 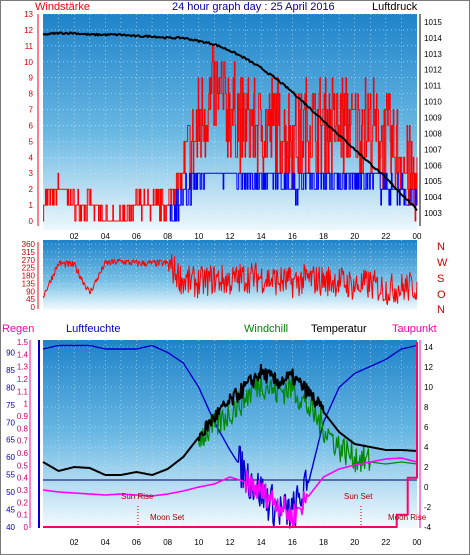 I want to click on rain-tick-label: 0, so click(x=26, y=527).